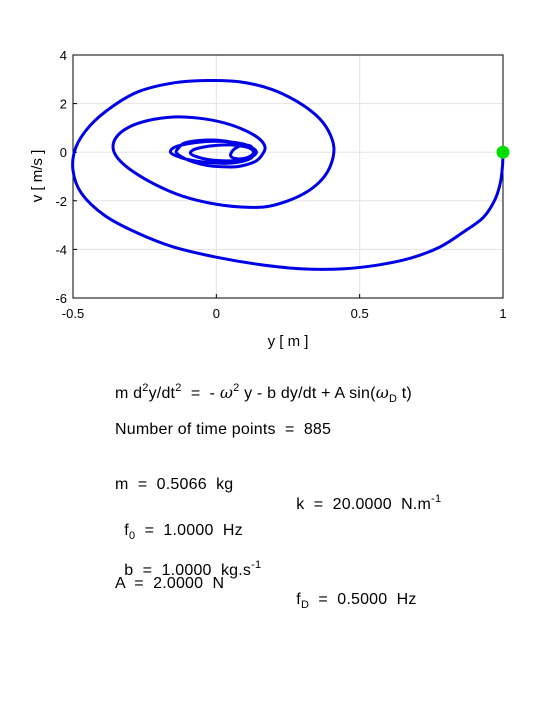 This screenshot has width=556, height=719. I want to click on y-tick-label: 4, so click(63, 55).